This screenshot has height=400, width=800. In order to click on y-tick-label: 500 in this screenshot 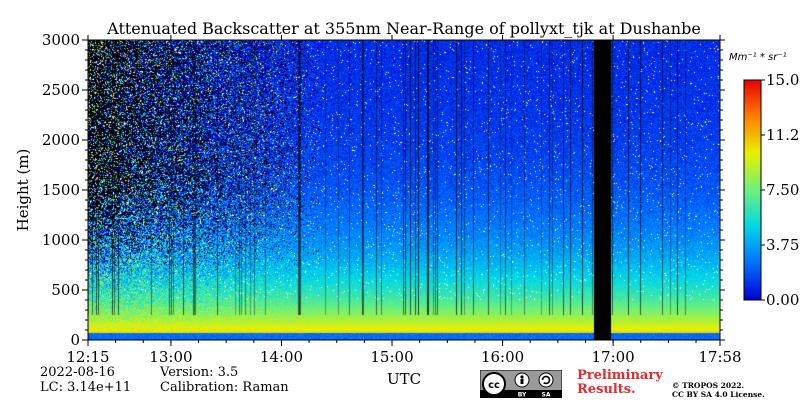, I will do `click(65, 290)`.